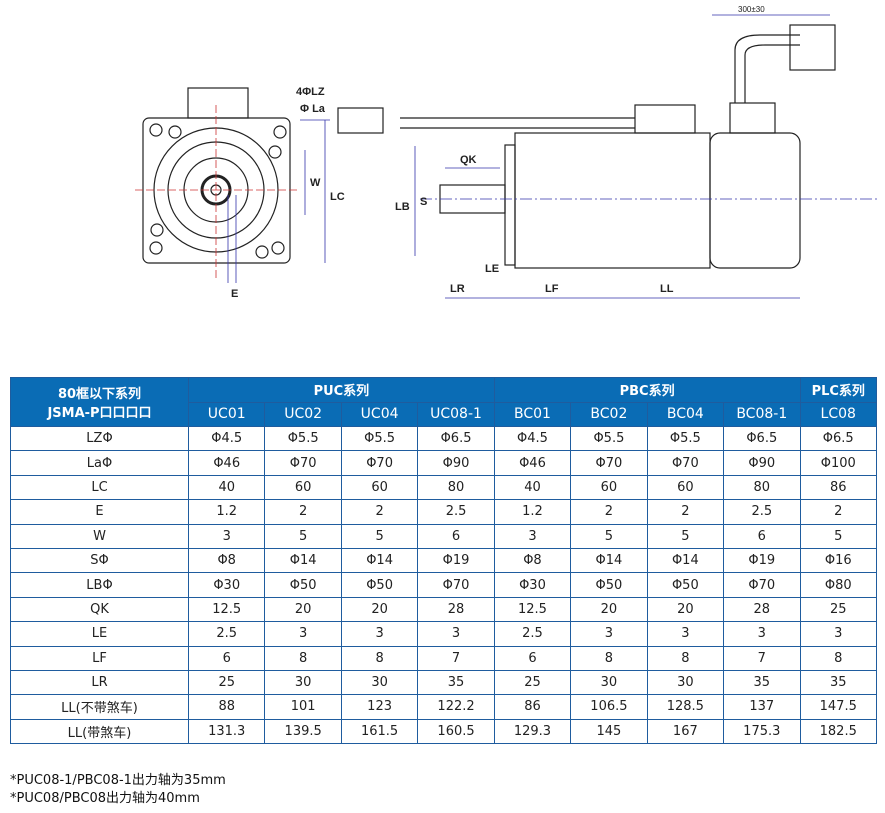 The width and height of the screenshot is (885, 813). I want to click on model-header: LC08, so click(838, 414).